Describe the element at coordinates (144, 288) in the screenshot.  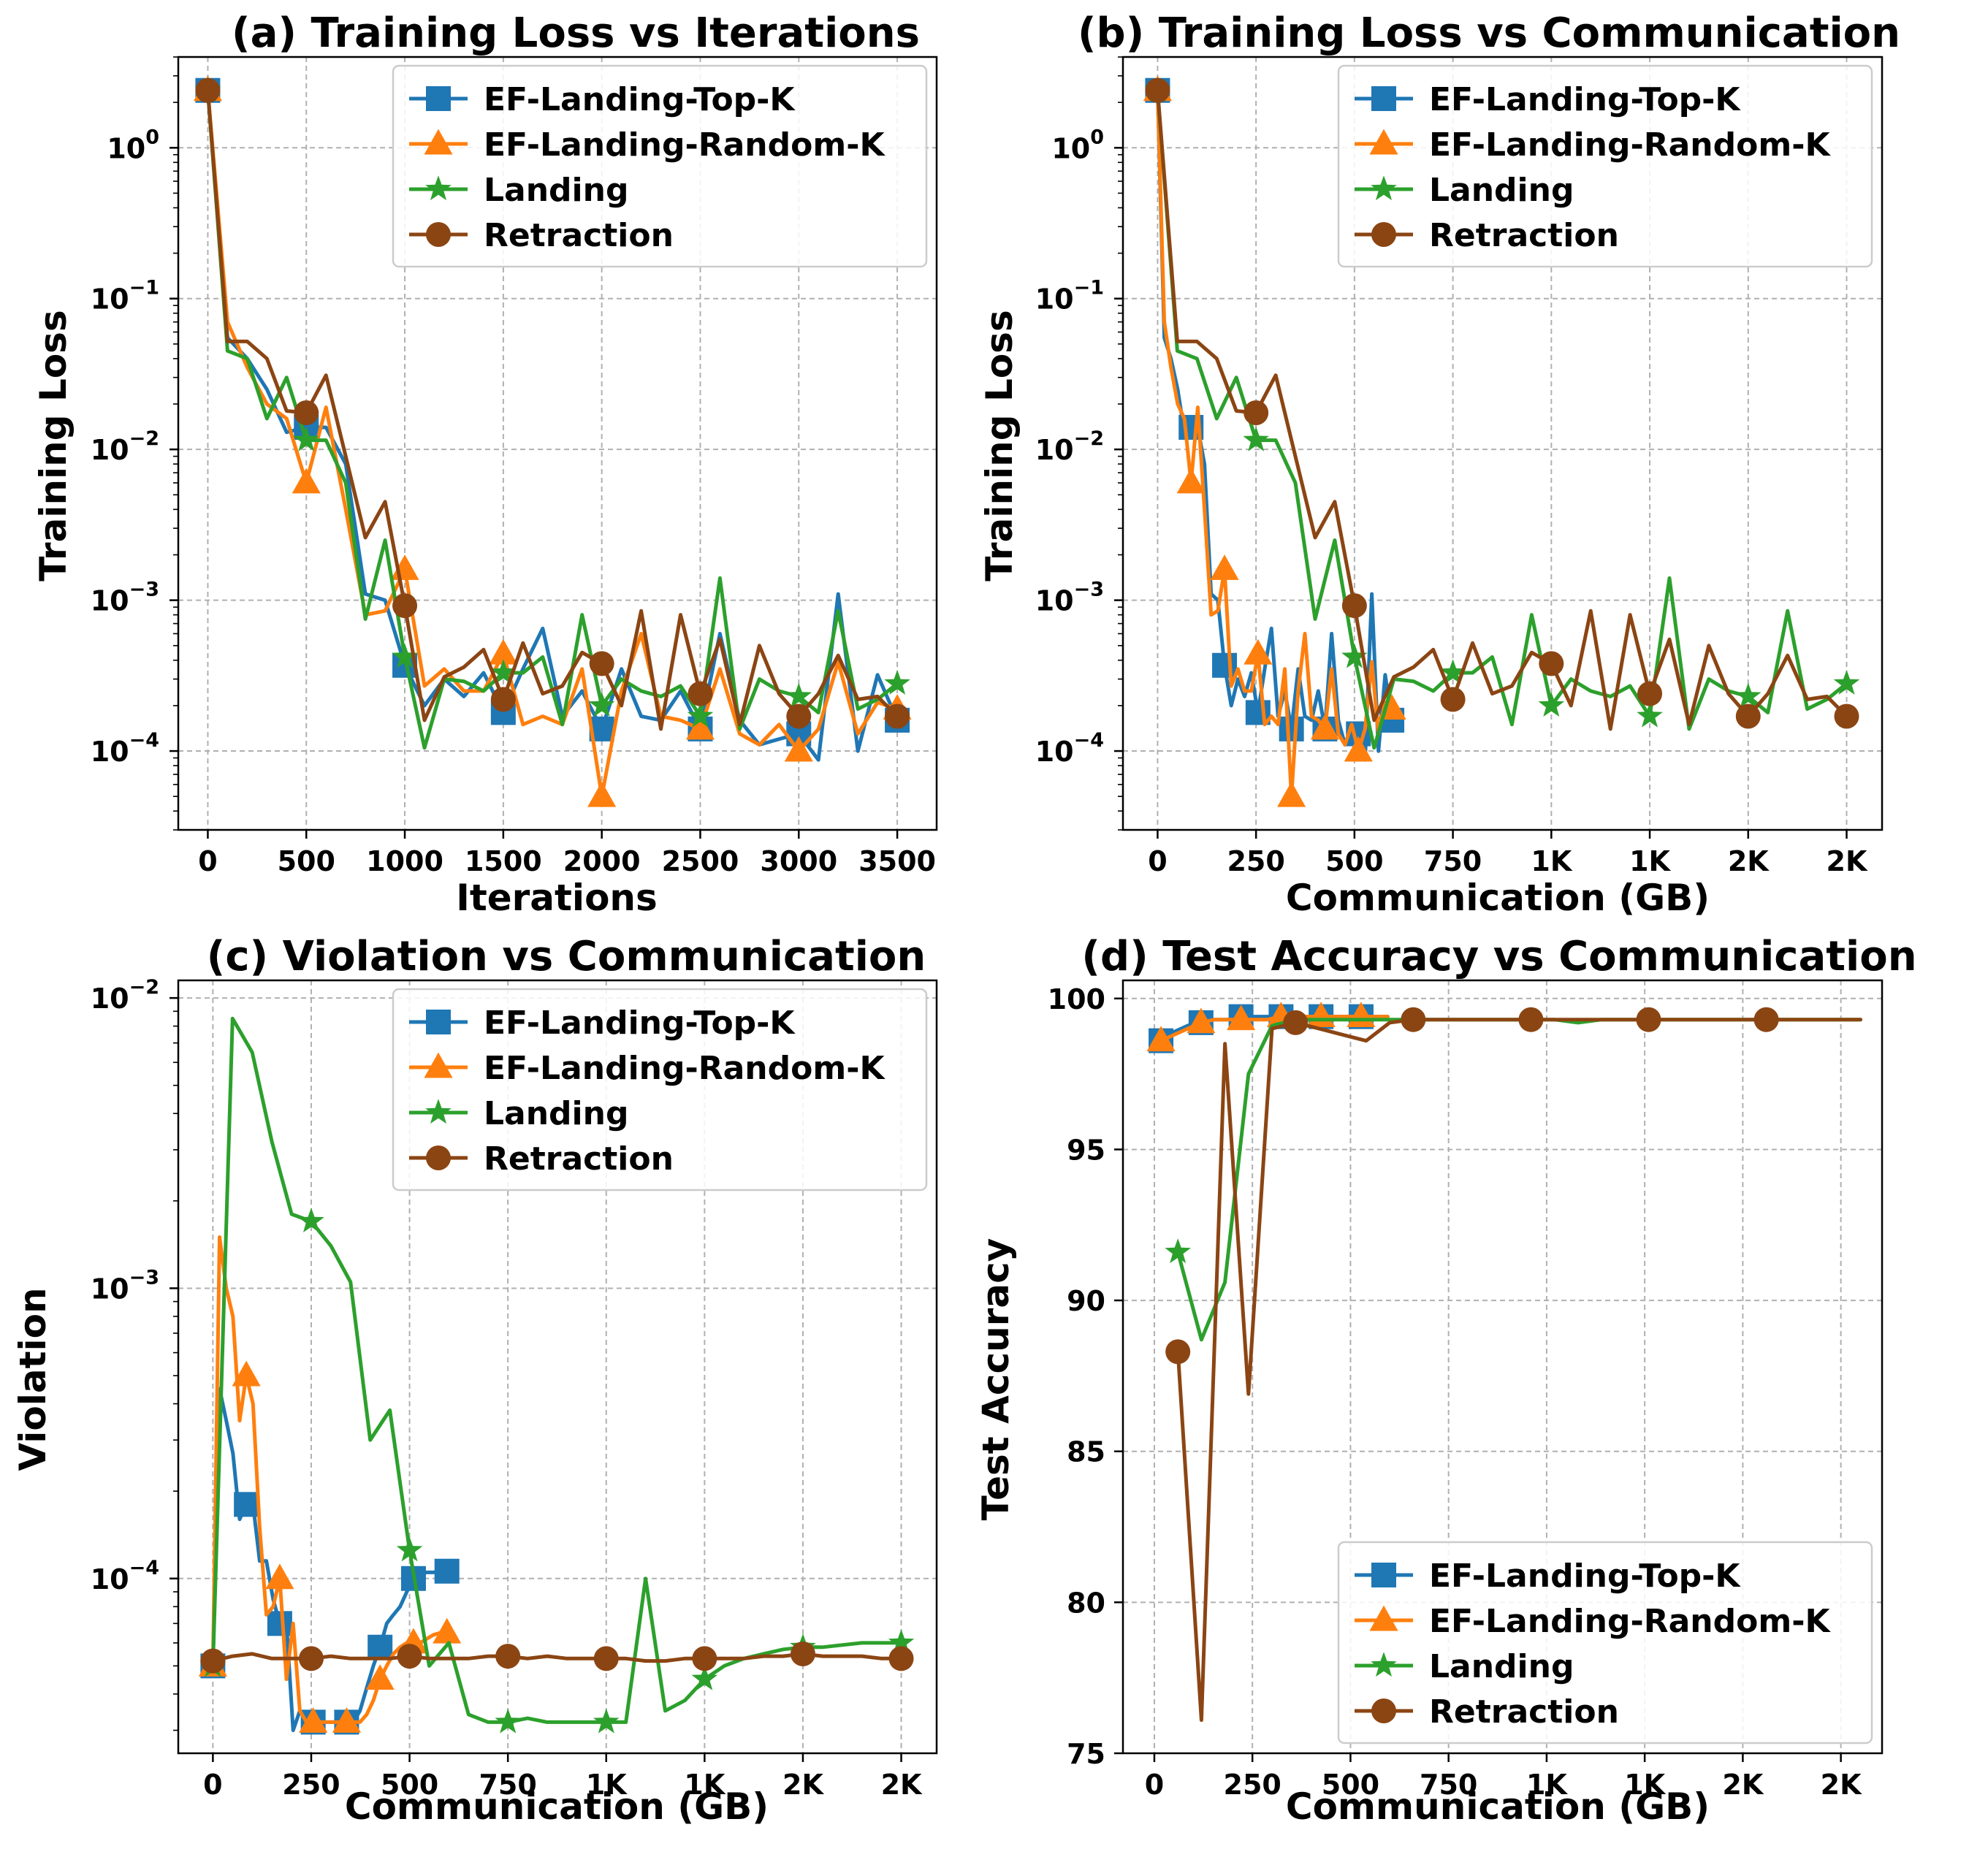
I see `y-tick-exponent: −1` at that location.